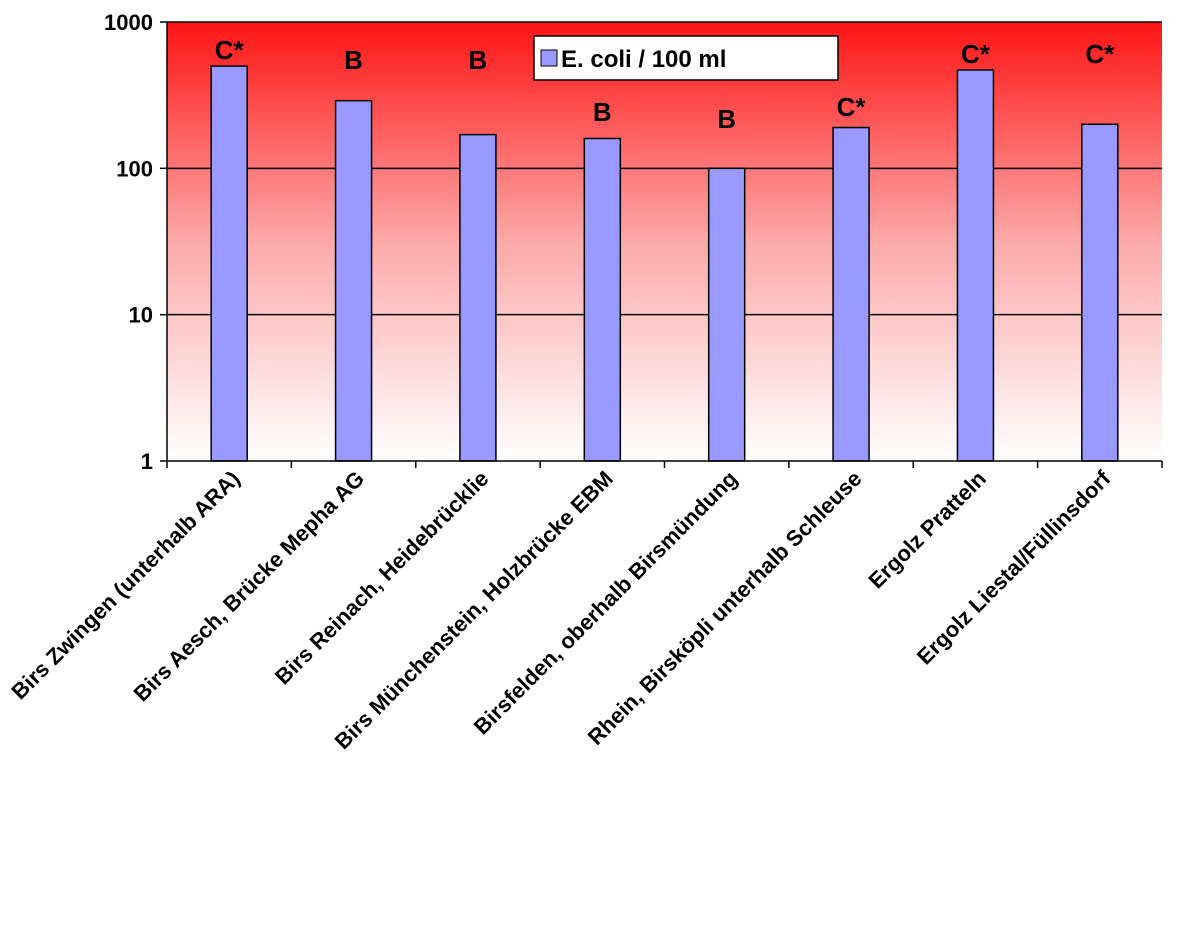 Image resolution: width=1180 pixels, height=933 pixels. I want to click on y-tick-label: 1000, so click(128, 22).